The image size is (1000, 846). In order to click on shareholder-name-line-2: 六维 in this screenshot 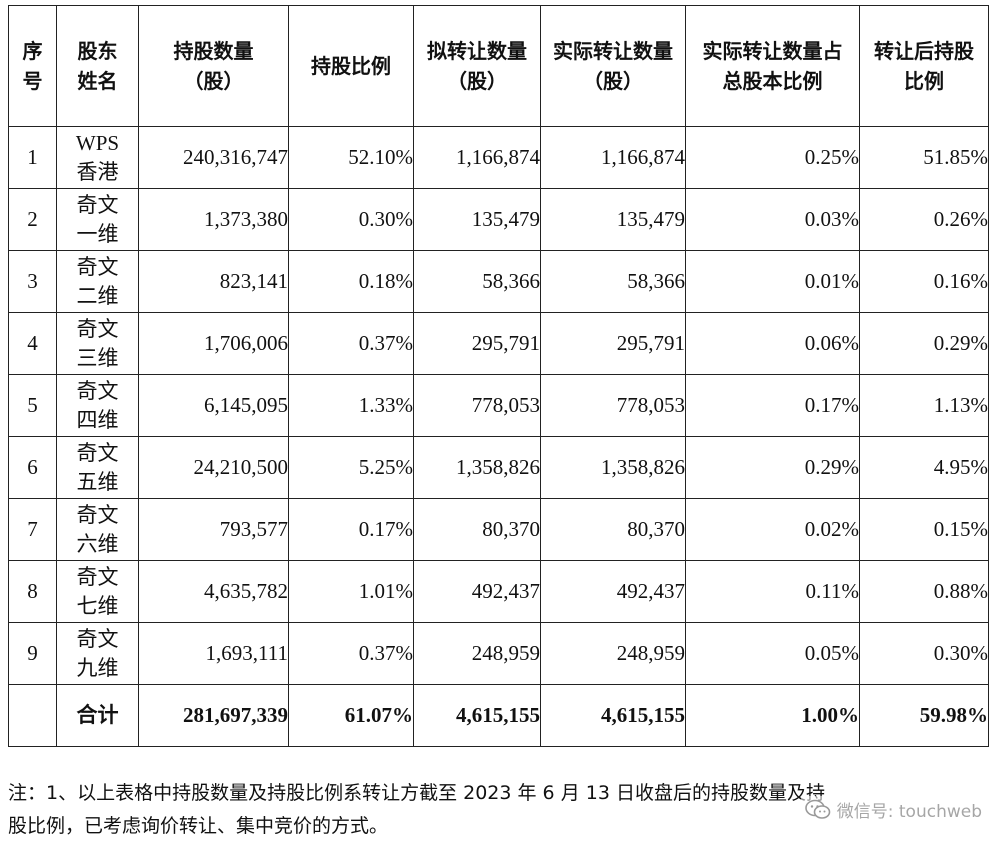, I will do `click(97, 543)`.